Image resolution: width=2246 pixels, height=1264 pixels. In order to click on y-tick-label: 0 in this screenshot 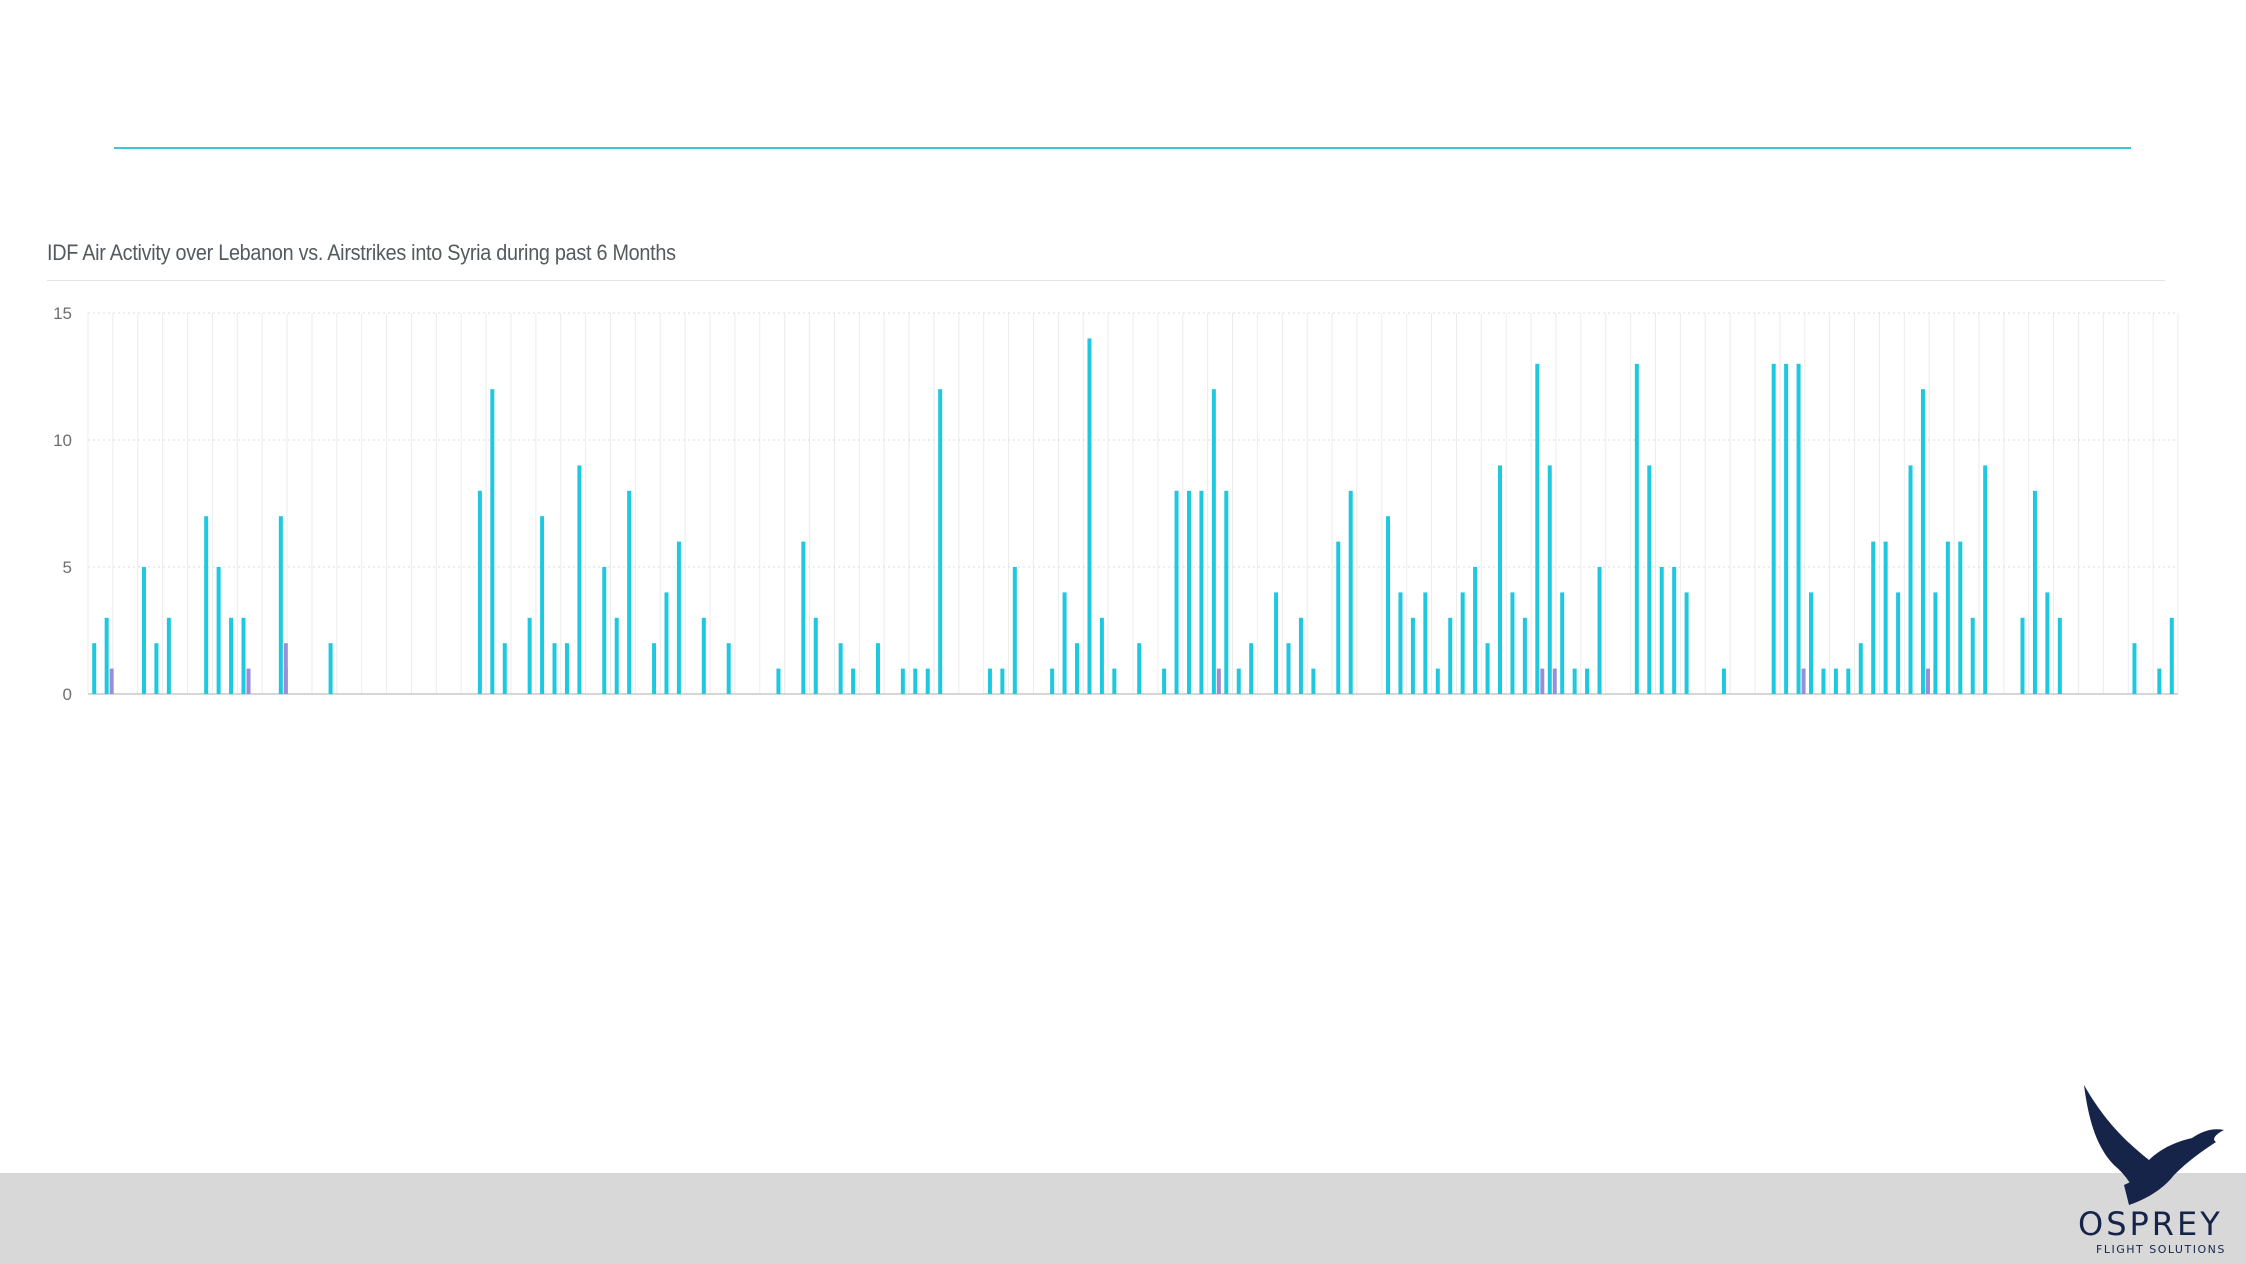, I will do `click(67, 694)`.